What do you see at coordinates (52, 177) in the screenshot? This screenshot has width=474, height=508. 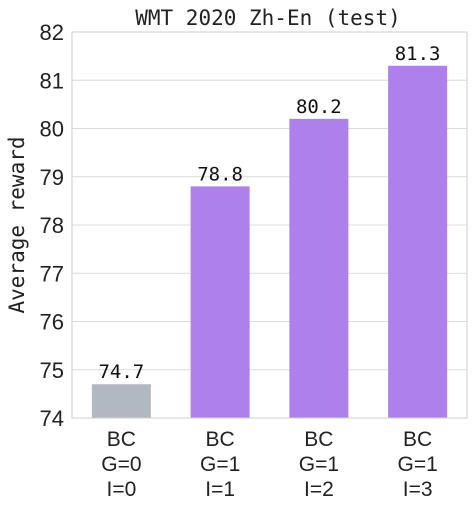 I see `y-tick-label: 79` at bounding box center [52, 177].